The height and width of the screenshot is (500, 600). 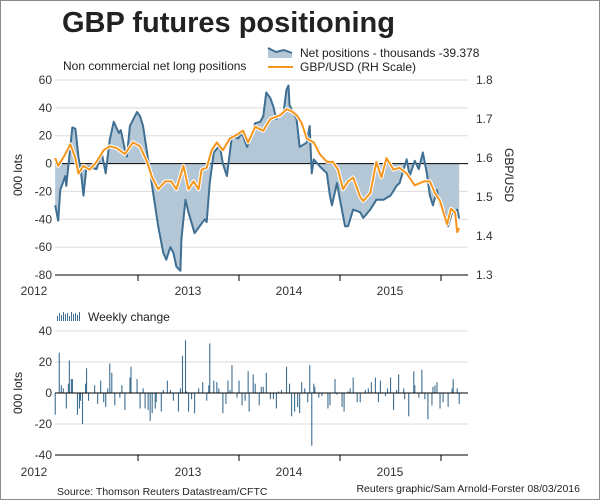 I want to click on left-tick-label: -80, so click(x=44, y=275).